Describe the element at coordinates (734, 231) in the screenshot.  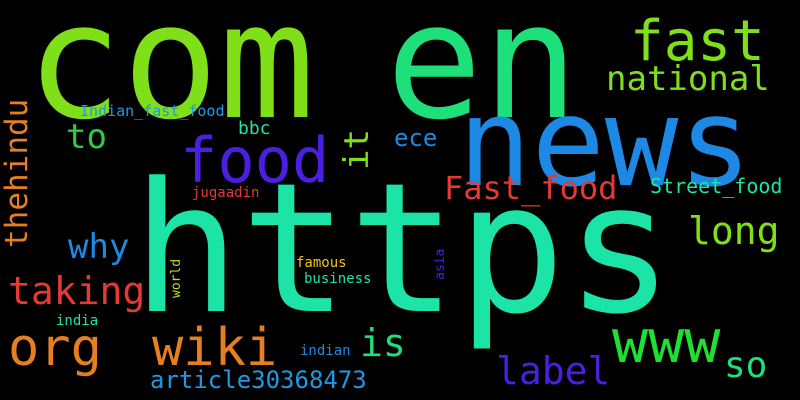
I see `word-long: long` at that location.